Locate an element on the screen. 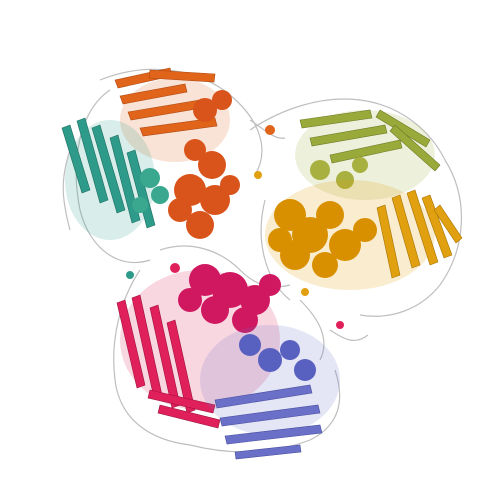 The image size is (500, 500). chain-slate-domain is located at coordinates (270, 392).